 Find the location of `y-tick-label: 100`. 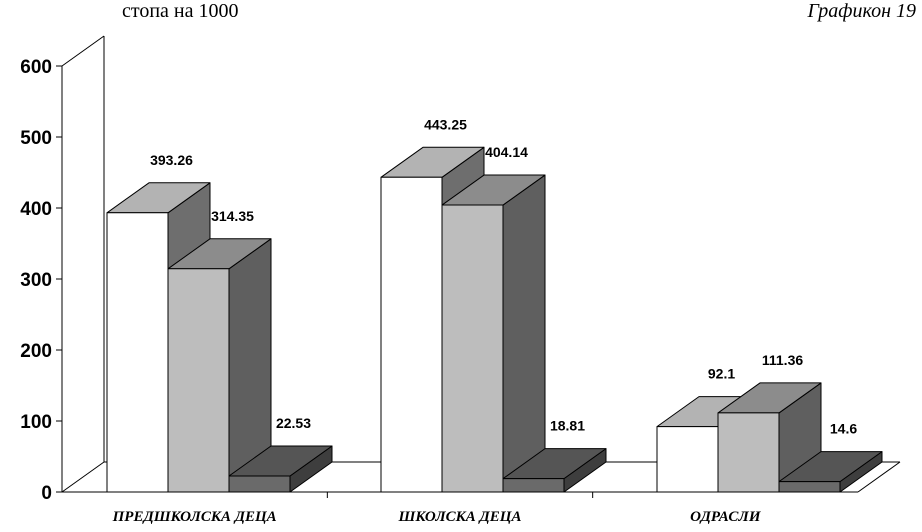

y-tick-label: 100 is located at coordinates (36, 422).